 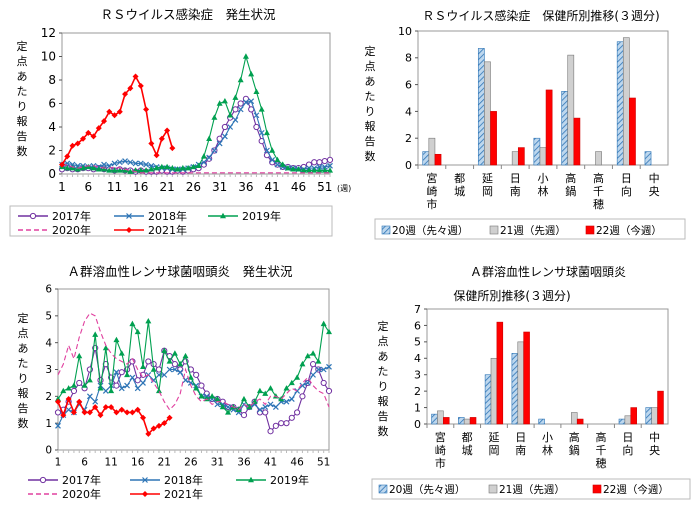 What do you see at coordinates (654, 178) in the screenshot?
I see `category-label-char: 中` at bounding box center [654, 178].